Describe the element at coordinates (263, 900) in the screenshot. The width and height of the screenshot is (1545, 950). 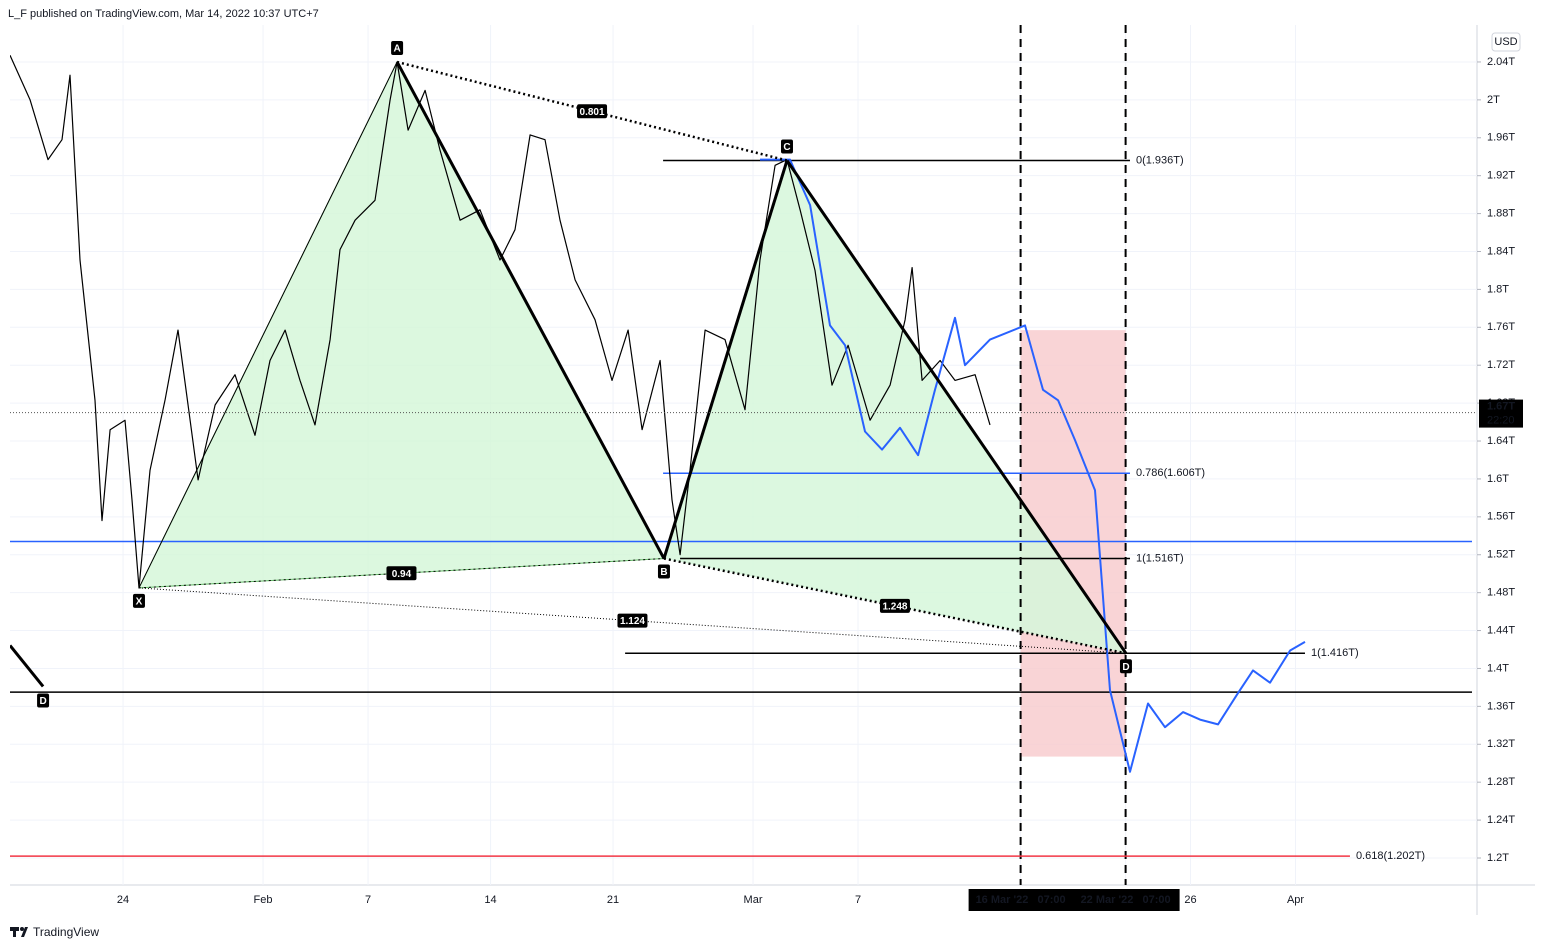
I see `x-tick-label: Feb` at that location.